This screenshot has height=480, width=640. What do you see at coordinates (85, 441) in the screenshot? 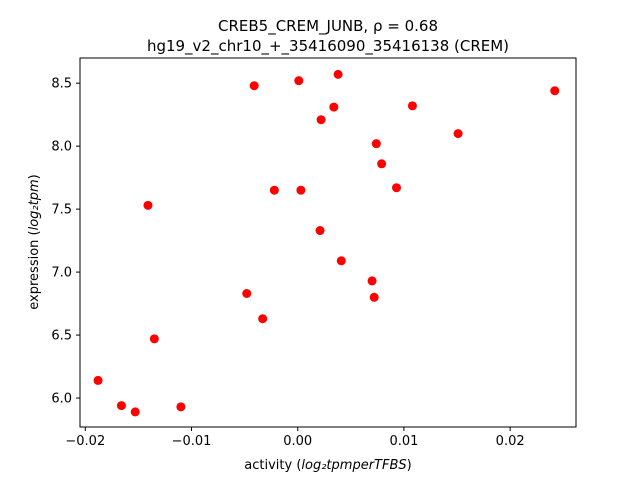
I see `x-tick-label: −0.02` at bounding box center [85, 441].